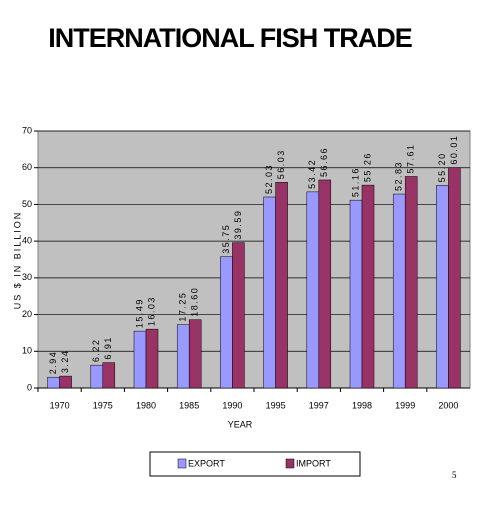  Describe the element at coordinates (454, 475) in the screenshot. I see `page-number: 5` at that location.